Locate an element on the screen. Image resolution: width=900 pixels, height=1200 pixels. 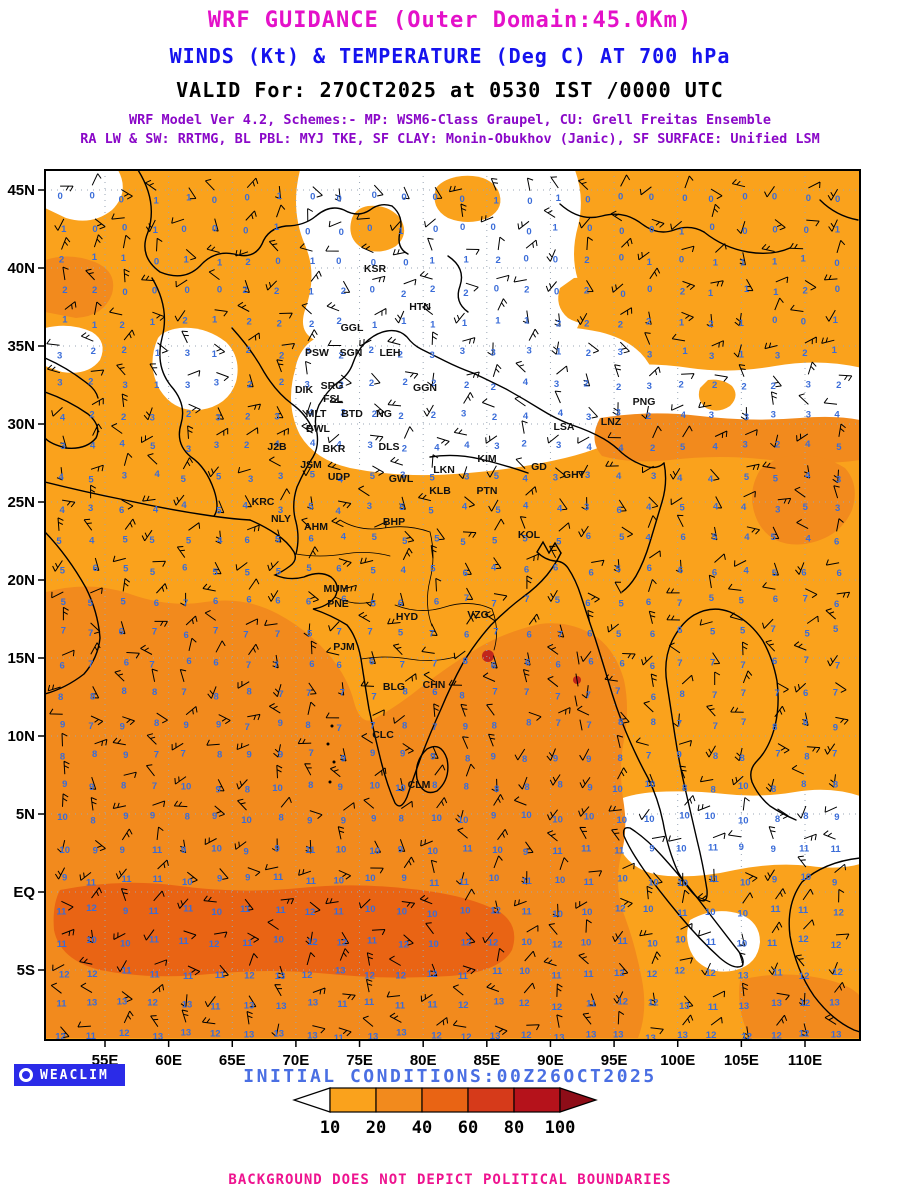
temp-value: 3 is located at coordinates (466, 476).